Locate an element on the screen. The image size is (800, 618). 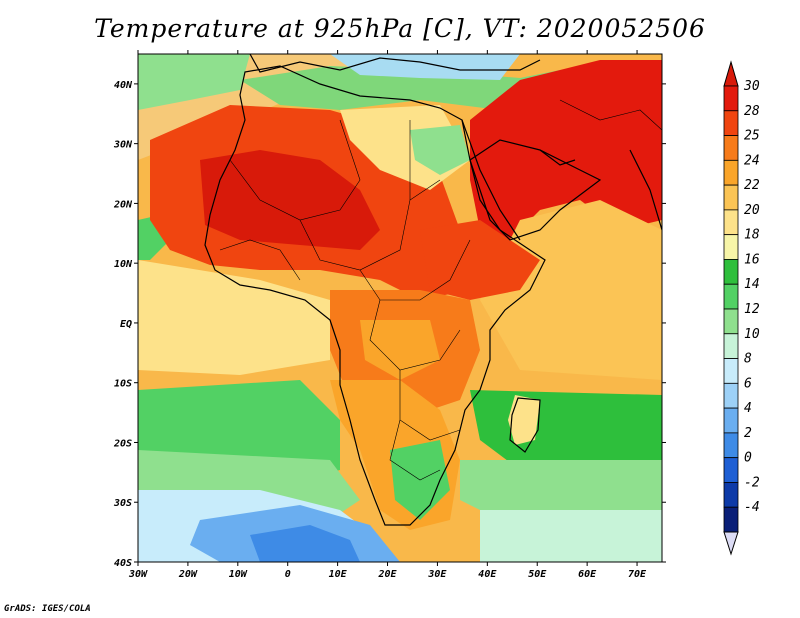
colorbar-label: 18 is located at coordinates (752, 235).